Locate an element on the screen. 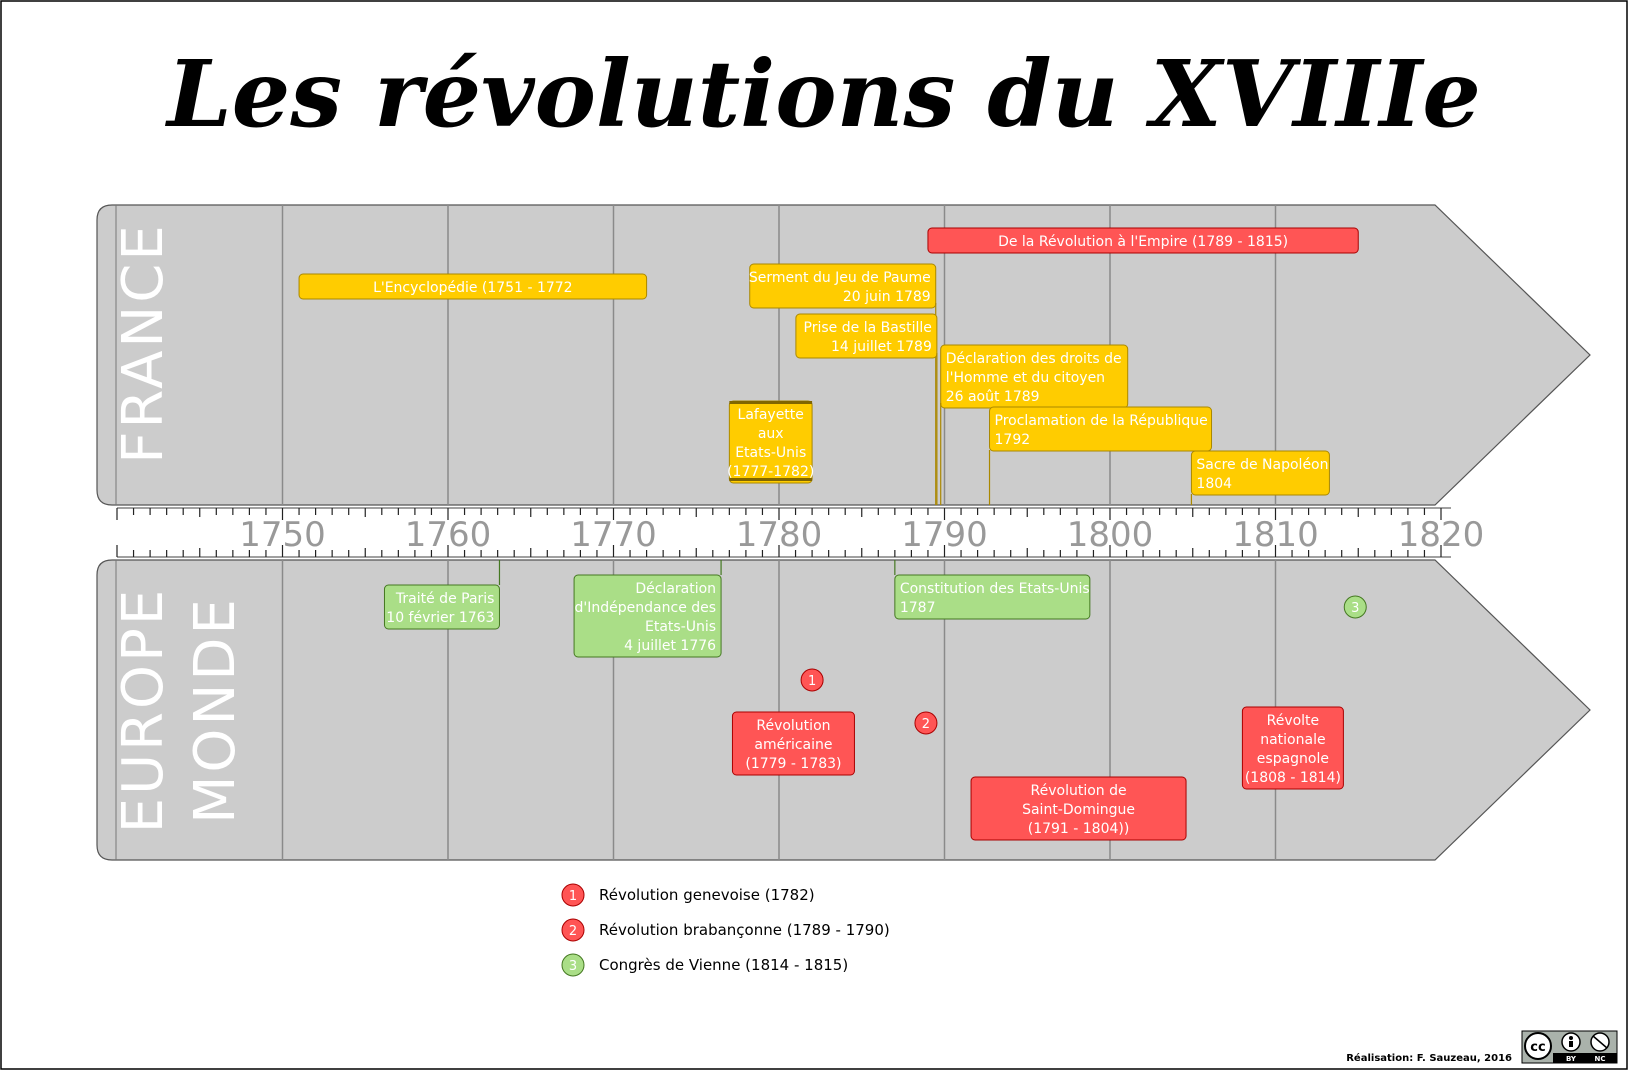 This screenshot has width=1628, height=1075. event-bastille-box is located at coordinates (866, 336).